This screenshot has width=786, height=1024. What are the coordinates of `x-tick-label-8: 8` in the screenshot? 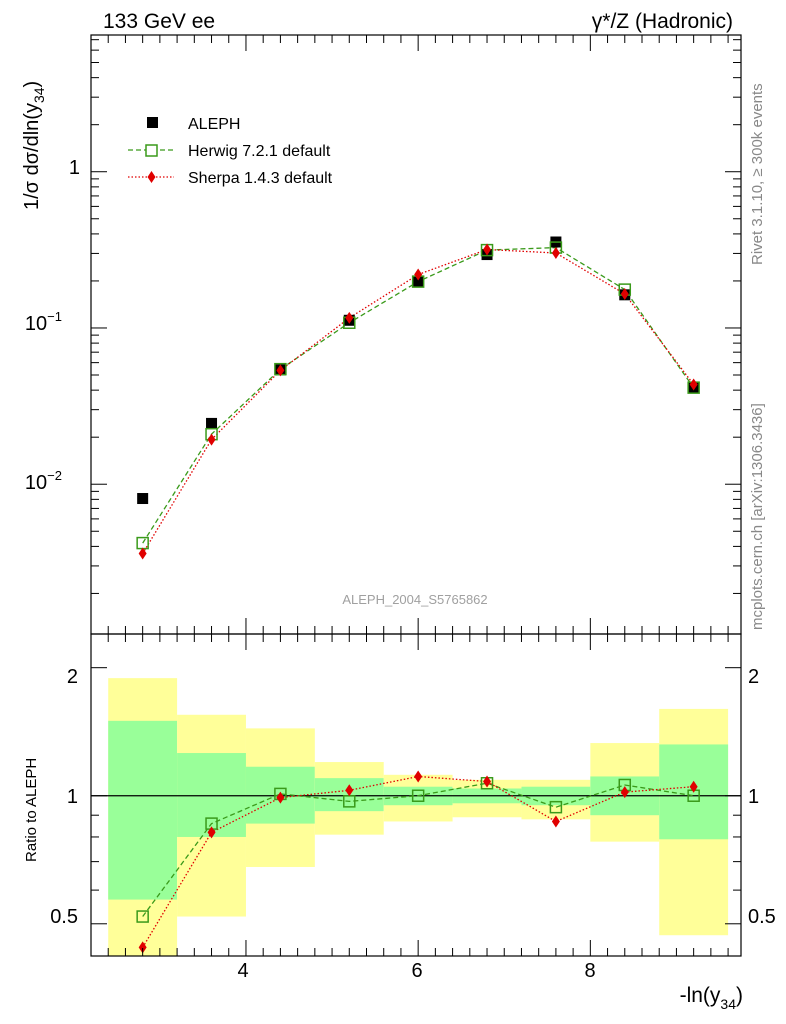 It's located at (589, 971).